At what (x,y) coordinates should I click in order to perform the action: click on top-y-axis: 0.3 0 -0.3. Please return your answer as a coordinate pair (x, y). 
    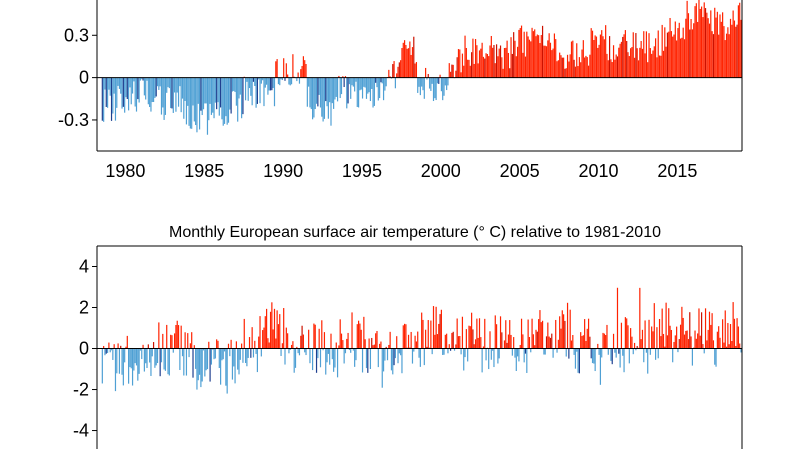
    Looking at the image, I should click on (77, 77).